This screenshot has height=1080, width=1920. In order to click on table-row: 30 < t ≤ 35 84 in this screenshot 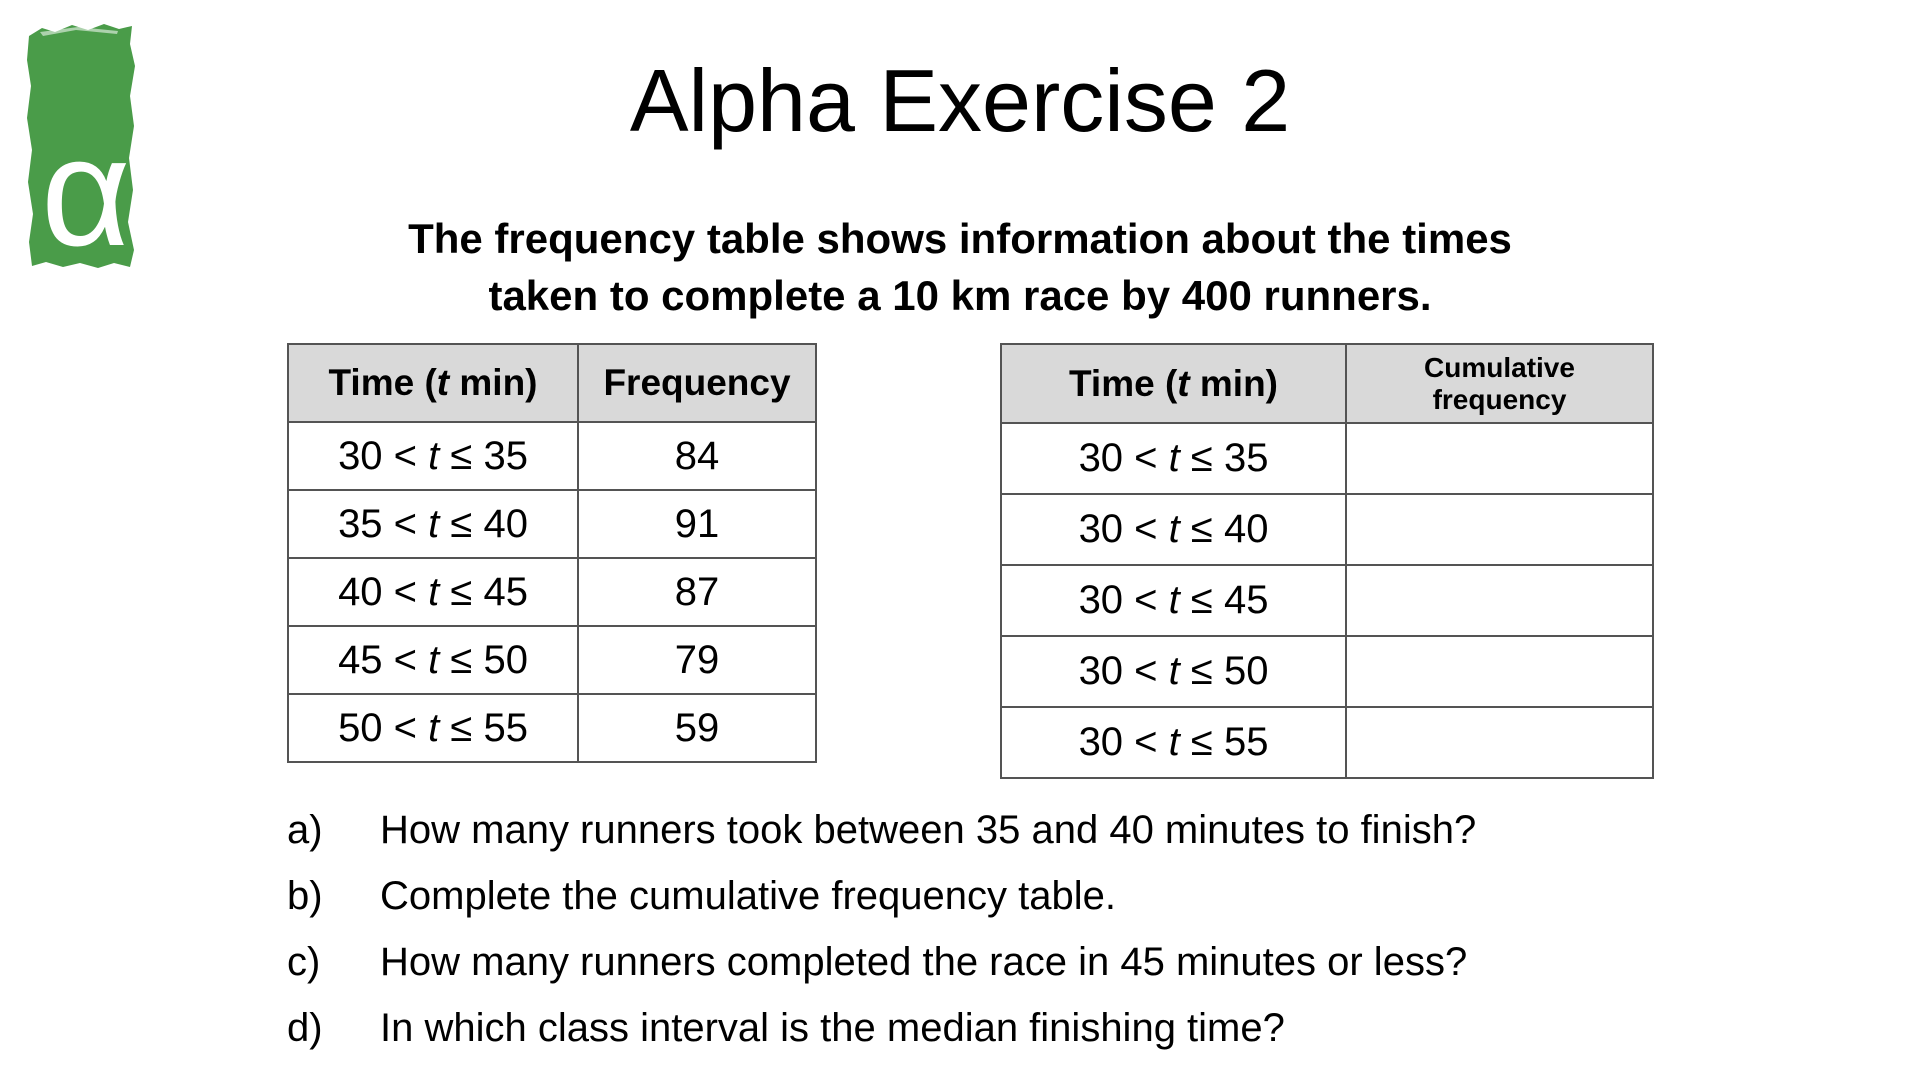, I will do `click(552, 456)`.